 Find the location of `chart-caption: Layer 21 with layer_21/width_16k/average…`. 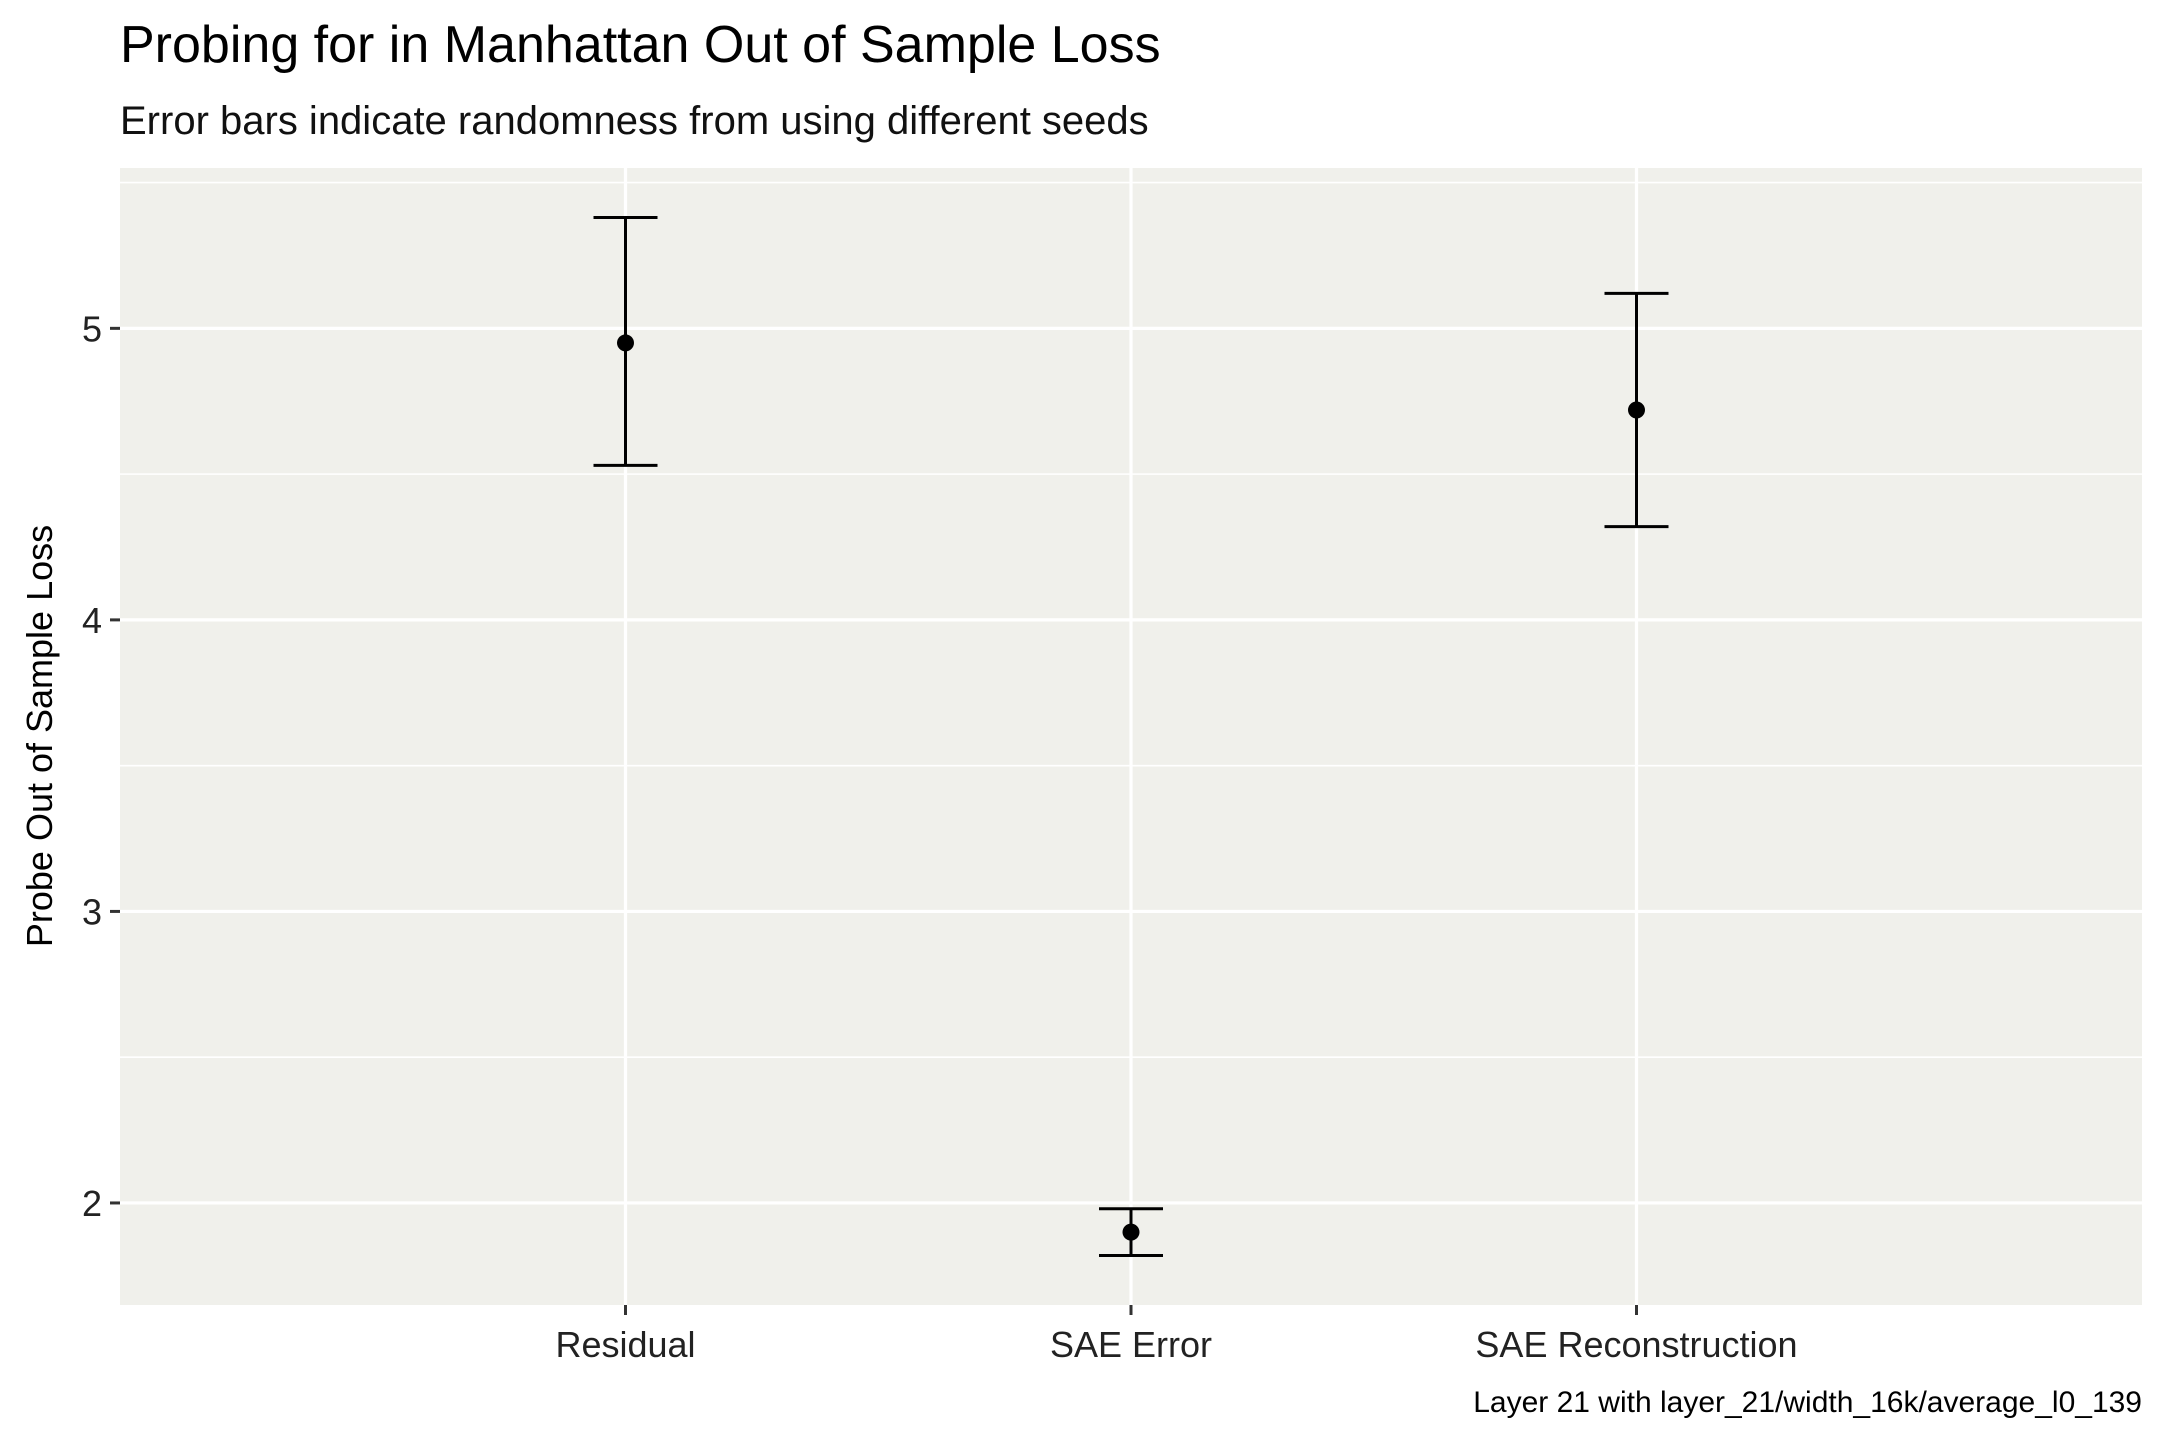

chart-caption: Layer 21 with layer_21/width_16k/average… is located at coordinates (1807, 1402).